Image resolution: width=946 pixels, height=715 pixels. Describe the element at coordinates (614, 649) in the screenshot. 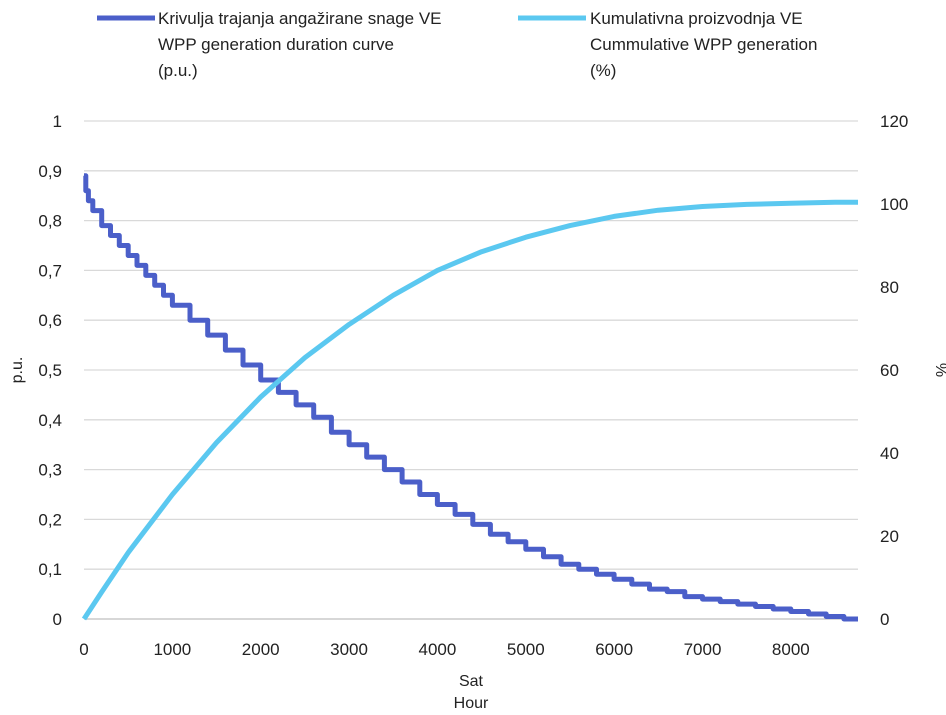

I see `x-tick-label: 6000` at that location.